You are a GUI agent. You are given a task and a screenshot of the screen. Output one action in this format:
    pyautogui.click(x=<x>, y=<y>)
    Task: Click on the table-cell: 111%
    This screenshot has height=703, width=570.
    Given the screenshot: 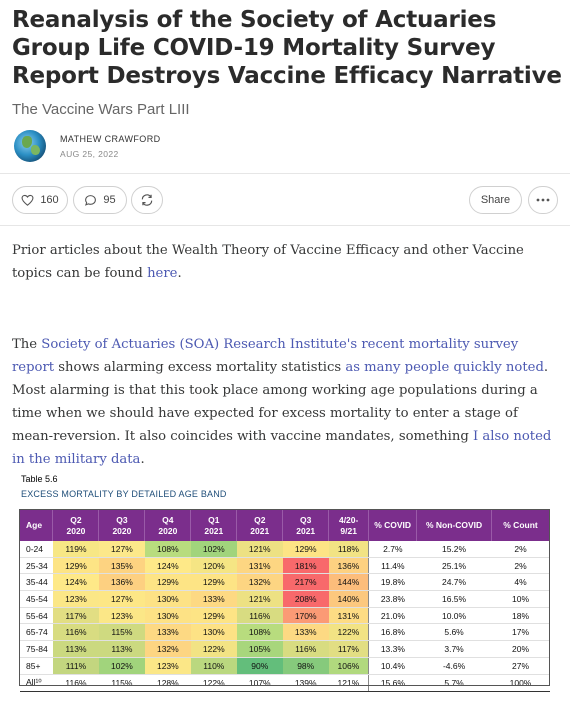 What is the action you would take?
    pyautogui.click(x=75, y=666)
    